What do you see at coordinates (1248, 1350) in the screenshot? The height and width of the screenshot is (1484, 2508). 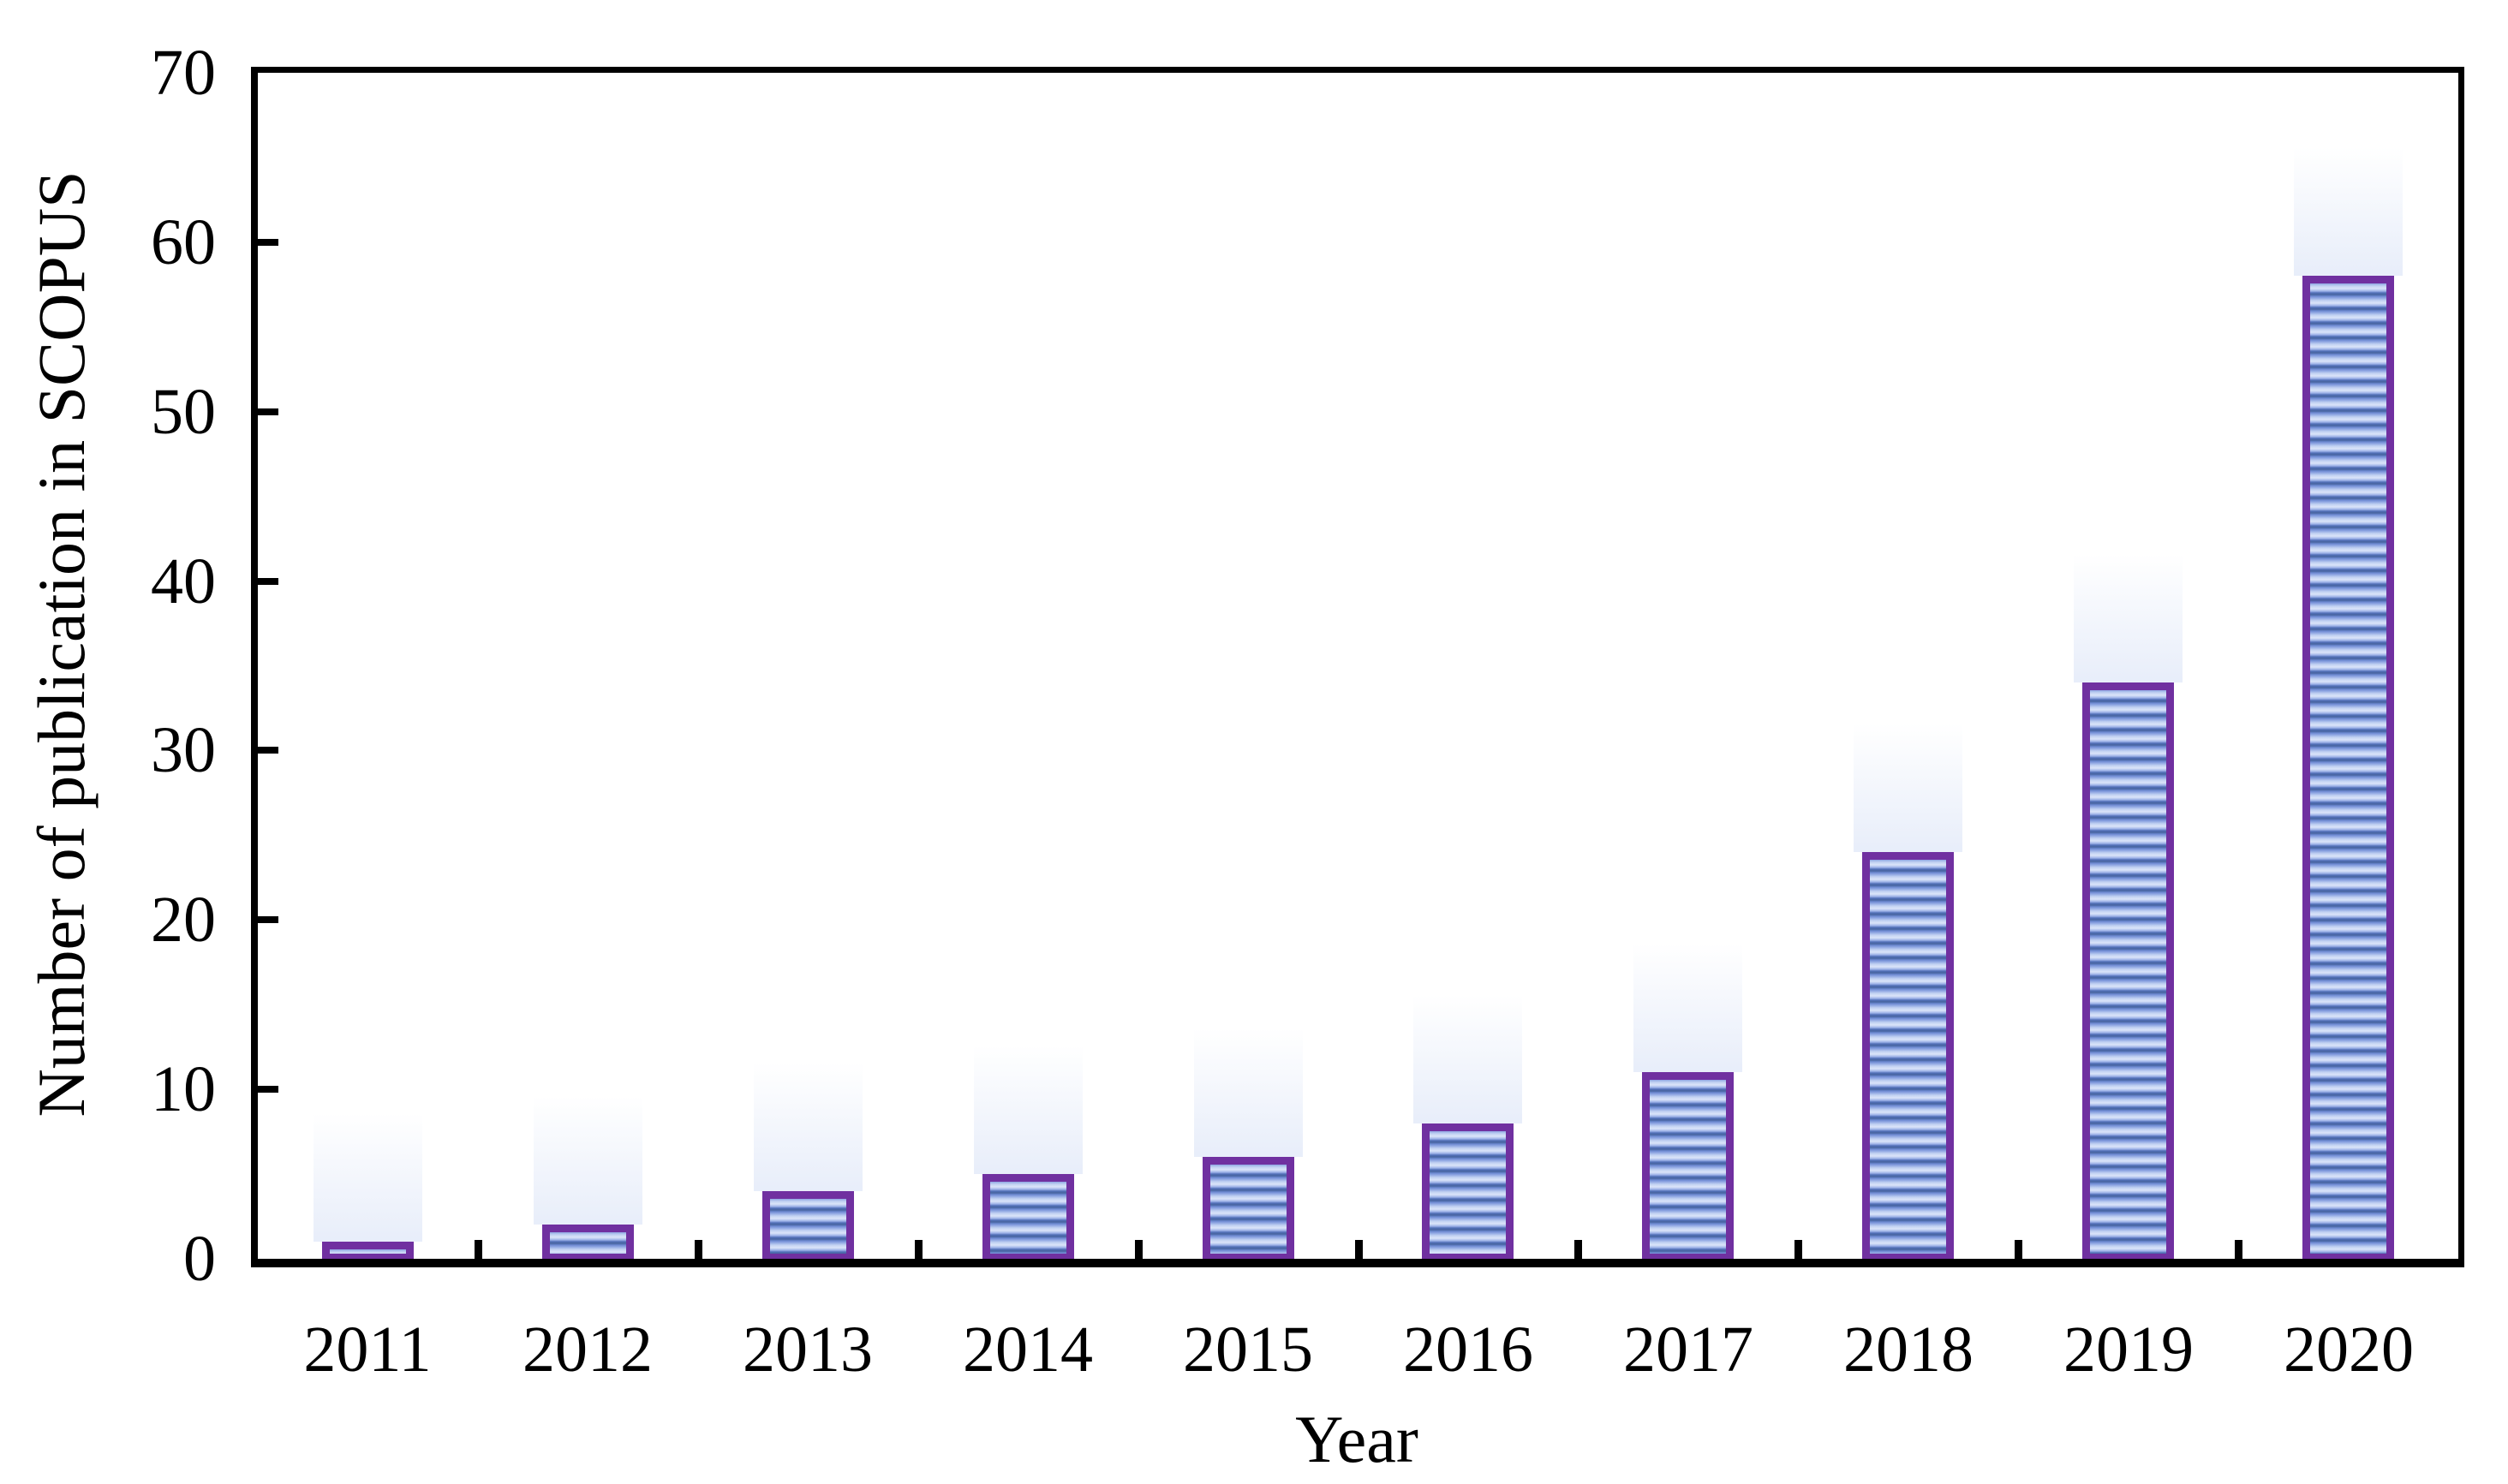 I see `x-tick-label-2015: 2015` at bounding box center [1248, 1350].